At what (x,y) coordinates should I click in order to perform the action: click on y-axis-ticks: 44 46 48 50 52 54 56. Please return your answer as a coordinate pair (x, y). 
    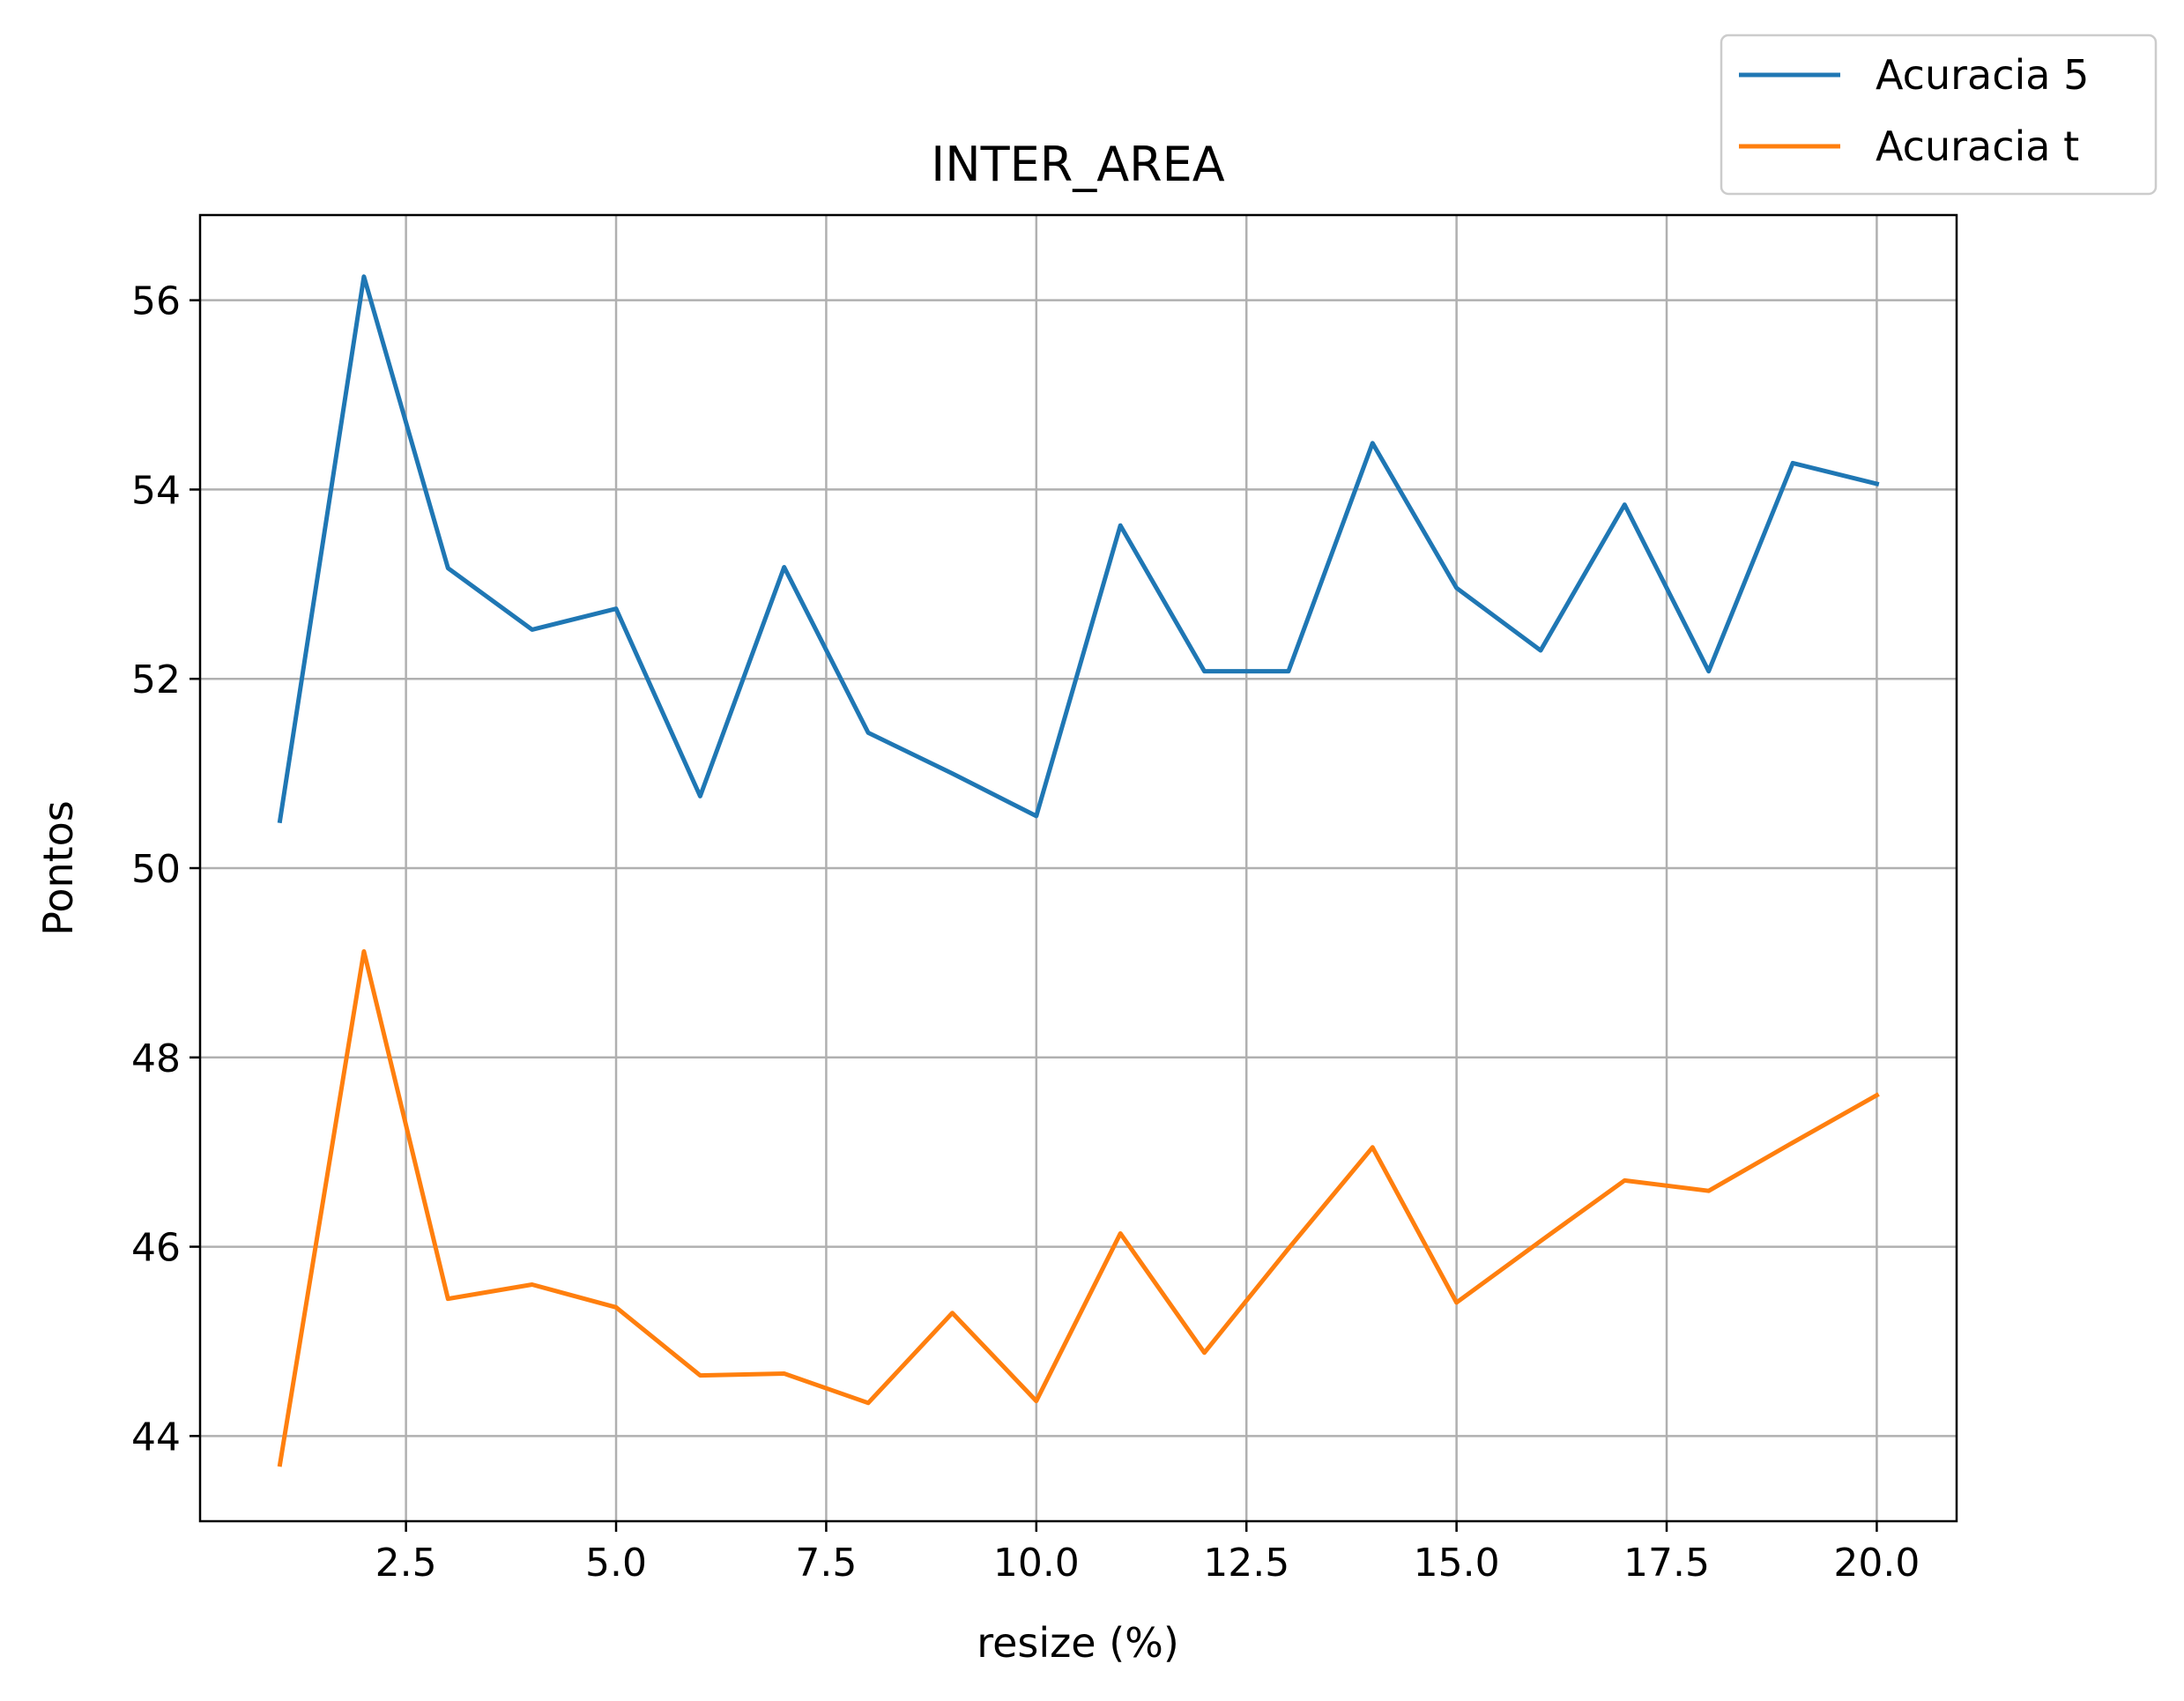
    Looking at the image, I should click on (165, 869).